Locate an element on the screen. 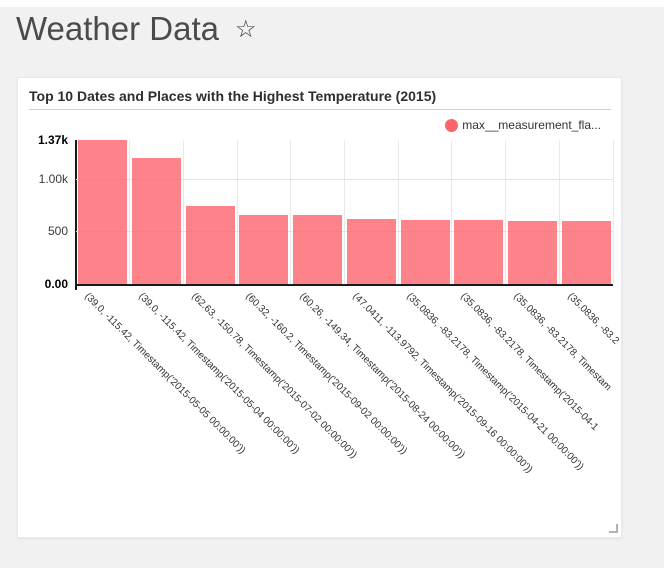  y-axis-label: 500 is located at coordinates (57, 231).